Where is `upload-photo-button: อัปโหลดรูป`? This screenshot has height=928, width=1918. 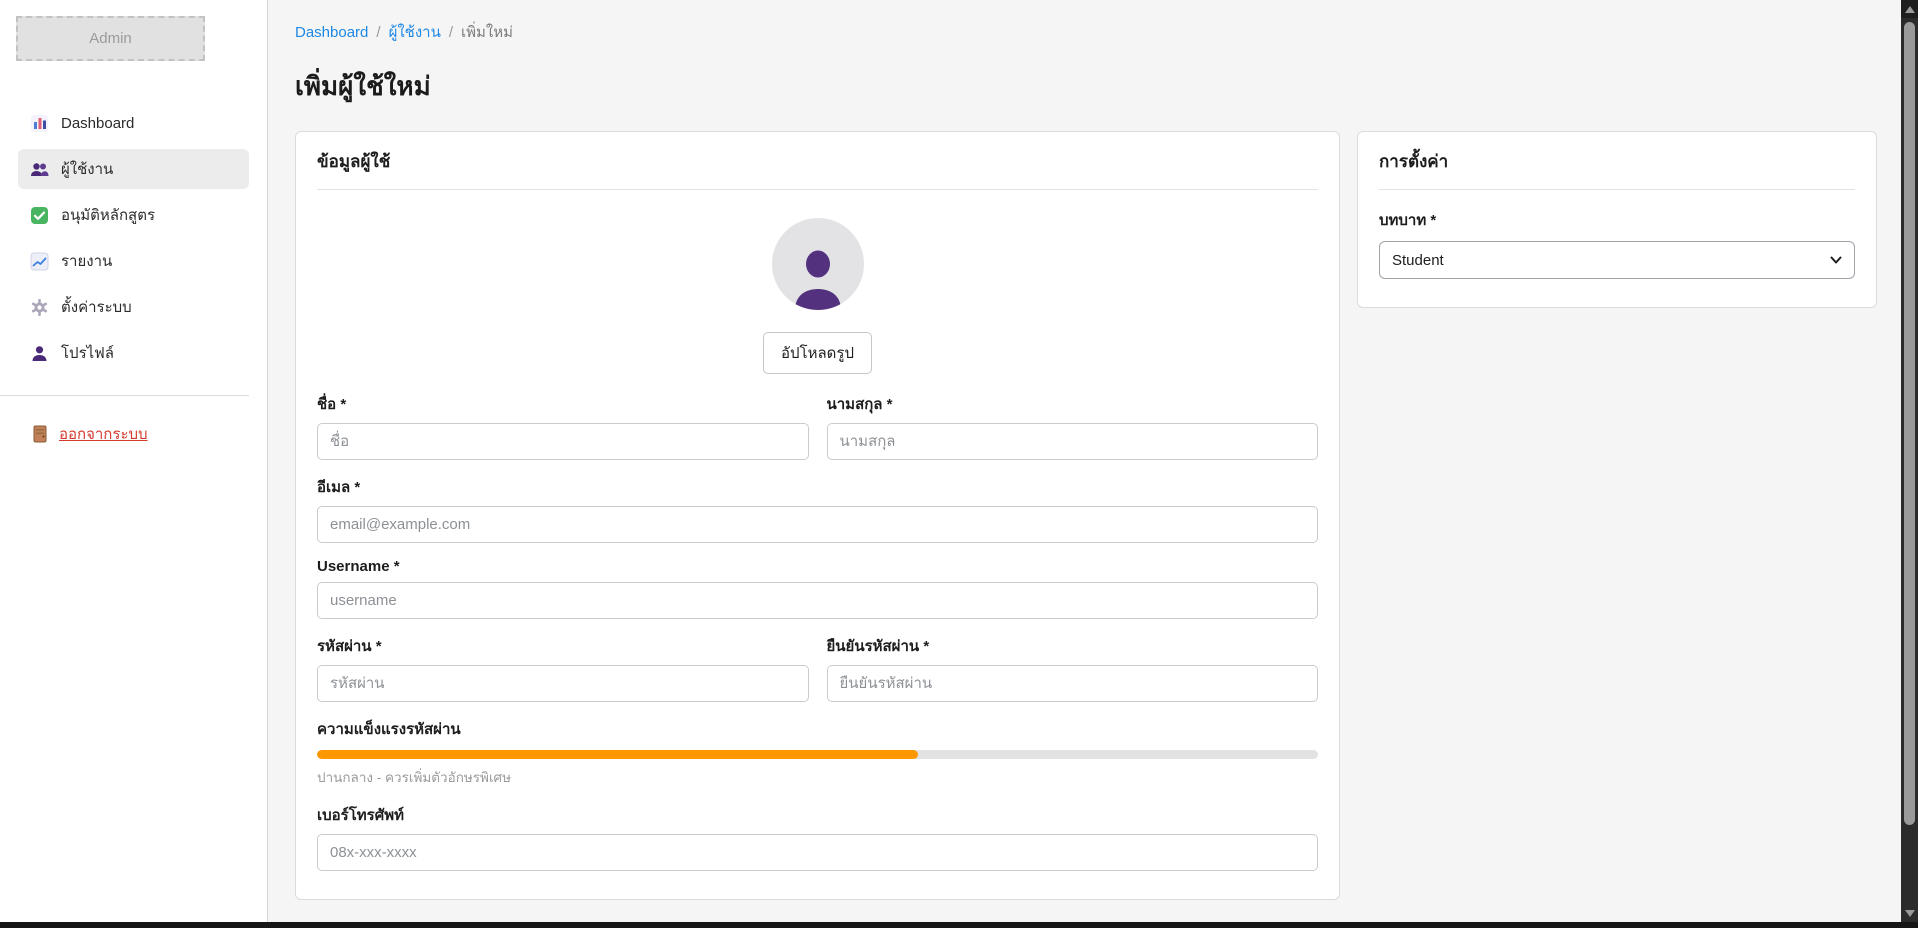
upload-photo-button: อัปโหลดรูป is located at coordinates (817, 353).